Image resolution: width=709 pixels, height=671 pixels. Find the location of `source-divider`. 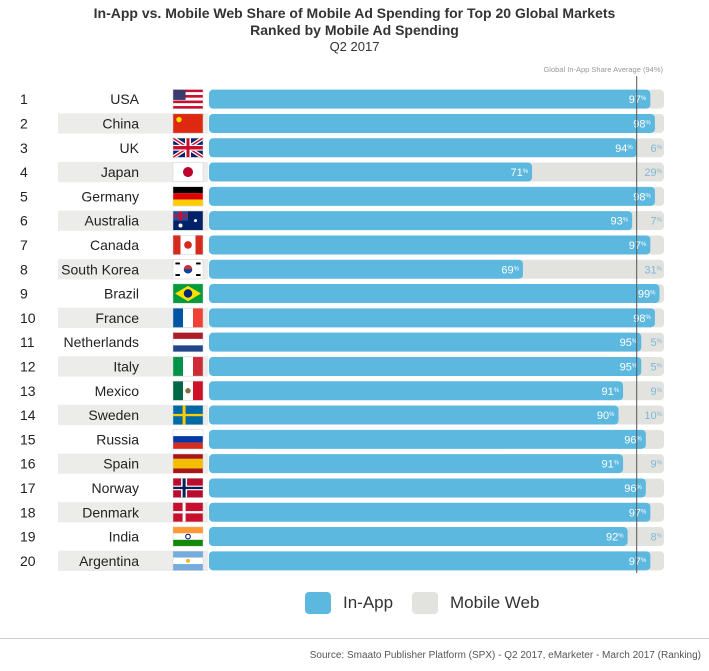

source-divider is located at coordinates (354, 638).